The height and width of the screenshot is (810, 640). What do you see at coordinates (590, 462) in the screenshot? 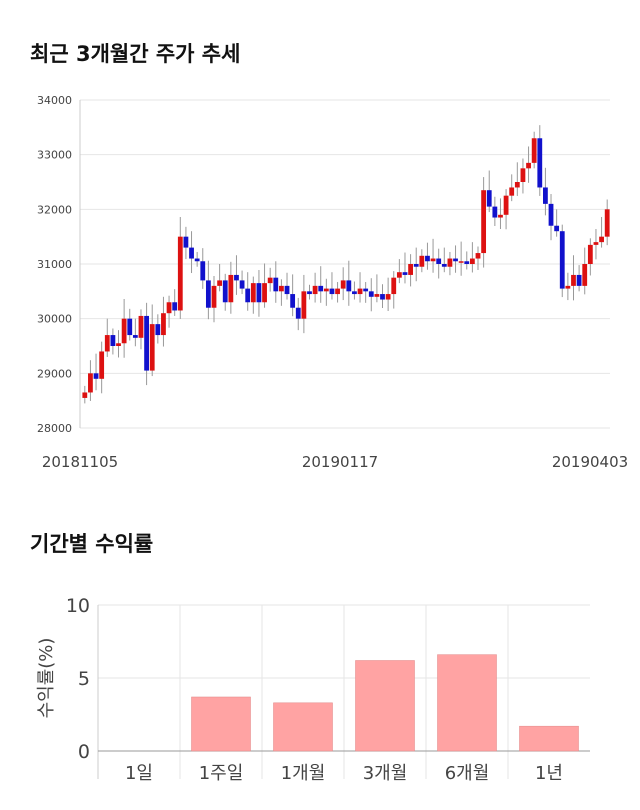
I see `x-tick-label: 20190403` at bounding box center [590, 462].